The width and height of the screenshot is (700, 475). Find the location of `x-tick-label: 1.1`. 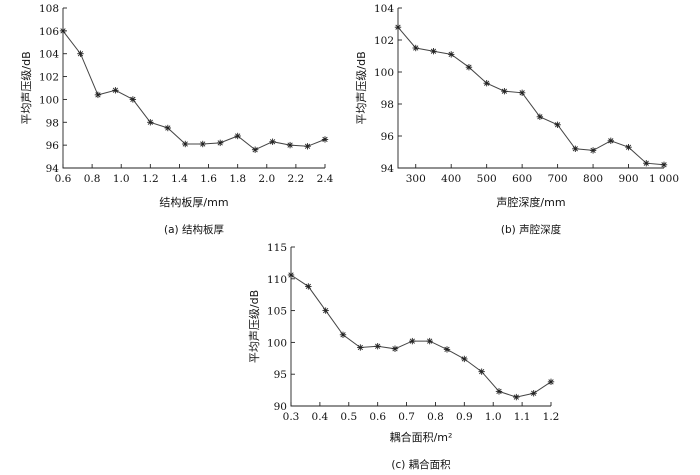

x-tick-label: 1.1 is located at coordinates (522, 417).